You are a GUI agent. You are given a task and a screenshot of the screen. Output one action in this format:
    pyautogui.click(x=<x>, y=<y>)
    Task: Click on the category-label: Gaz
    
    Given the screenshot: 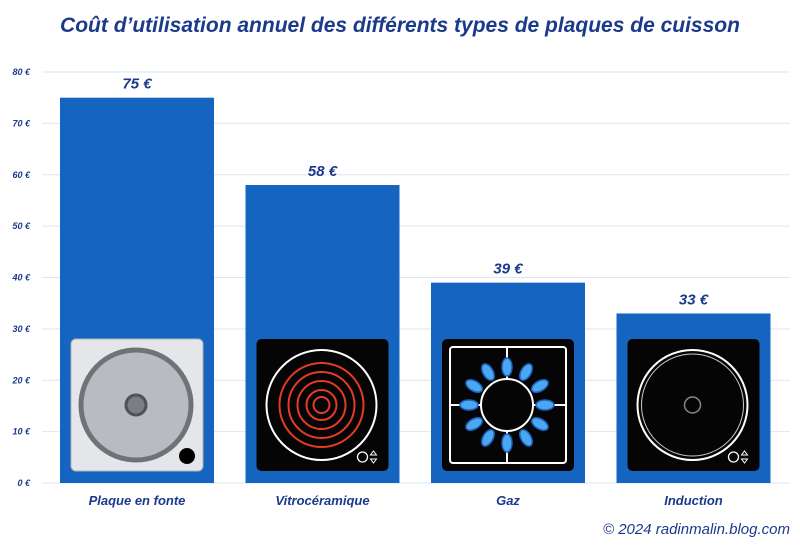 What is the action you would take?
    pyautogui.click(x=508, y=500)
    